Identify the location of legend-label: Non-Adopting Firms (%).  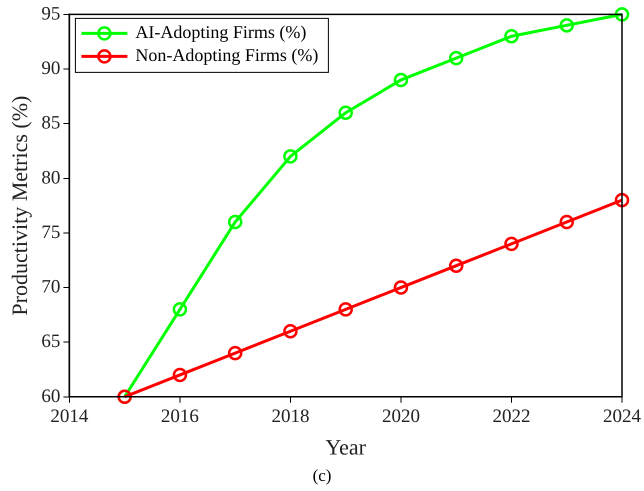
(226, 55).